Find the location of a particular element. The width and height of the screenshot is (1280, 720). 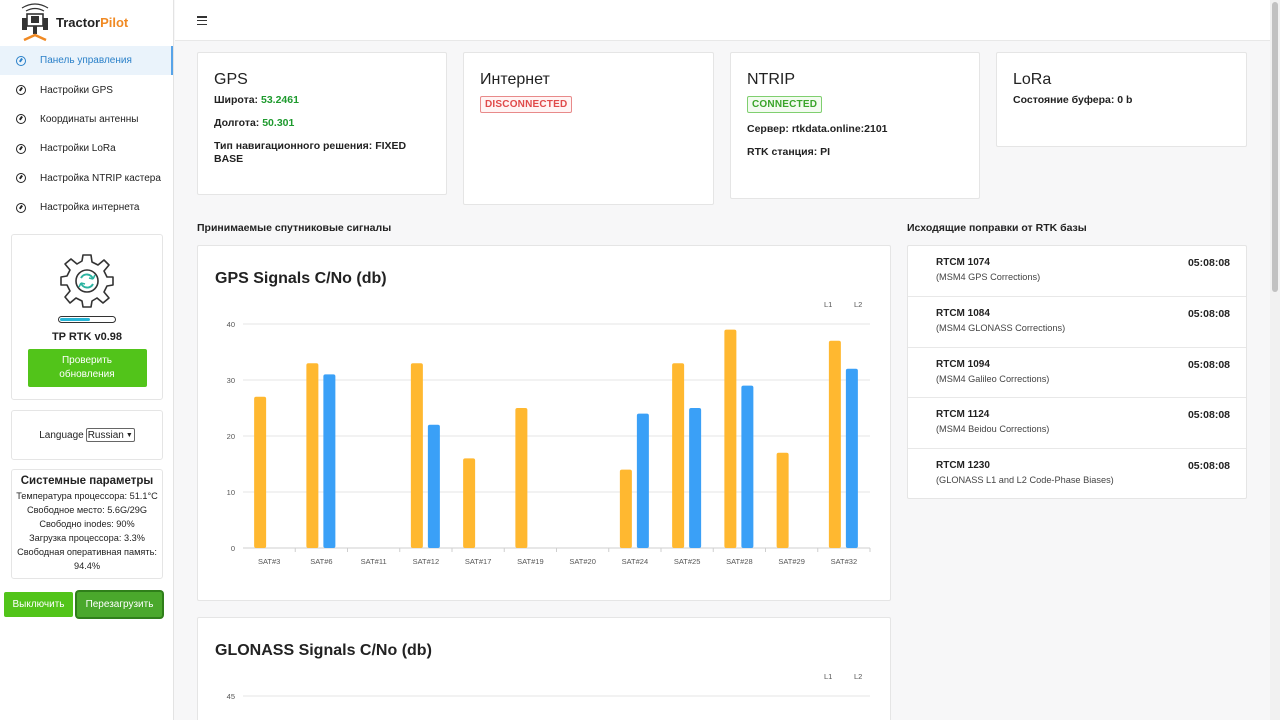

sidebar-item-ntrip-caster: Настройка NTRIP кастера is located at coordinates (86, 178).